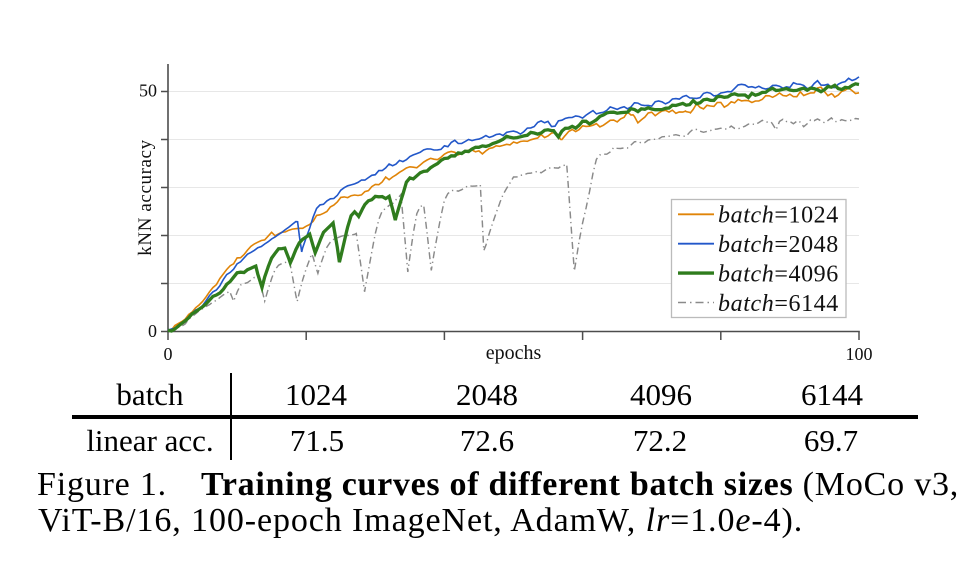  Describe the element at coordinates (859, 354) in the screenshot. I see `svg-text: 100` at that location.